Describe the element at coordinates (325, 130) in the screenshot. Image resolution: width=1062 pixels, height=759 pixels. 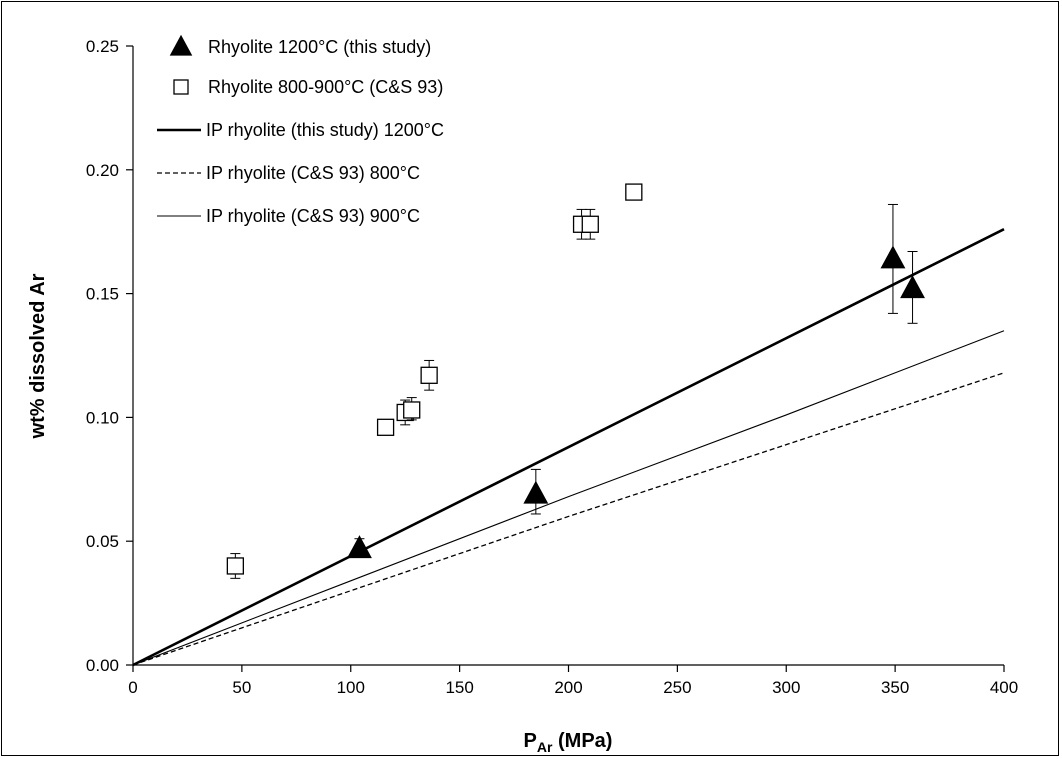
I see `legend-label: IP rhyolite (this study) 1200°C` at that location.